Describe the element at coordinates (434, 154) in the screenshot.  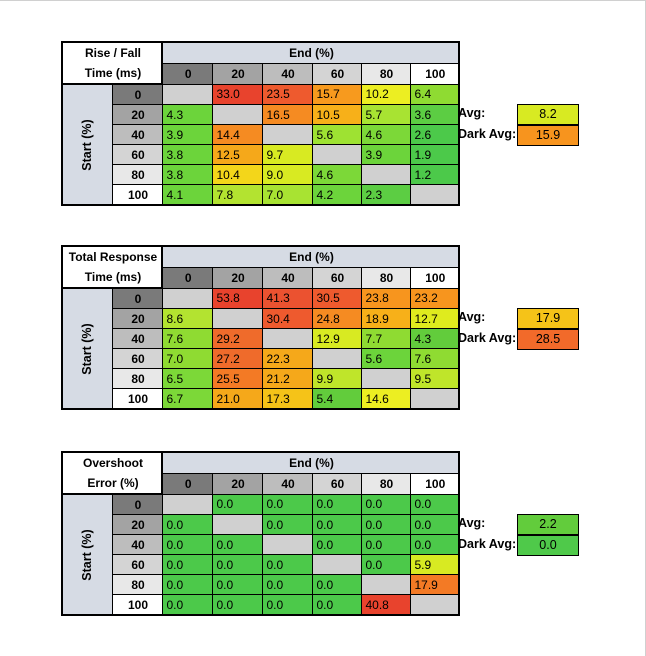
I see `value-cell: 1.9` at that location.